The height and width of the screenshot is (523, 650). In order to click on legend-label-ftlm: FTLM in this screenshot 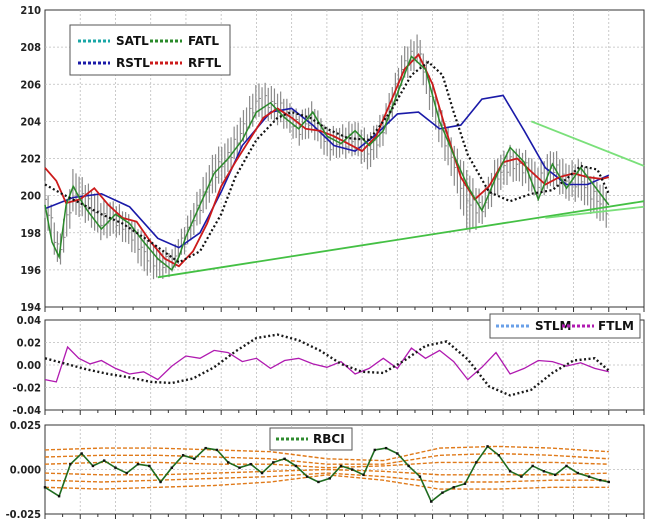, I will do `click(616, 326)`.